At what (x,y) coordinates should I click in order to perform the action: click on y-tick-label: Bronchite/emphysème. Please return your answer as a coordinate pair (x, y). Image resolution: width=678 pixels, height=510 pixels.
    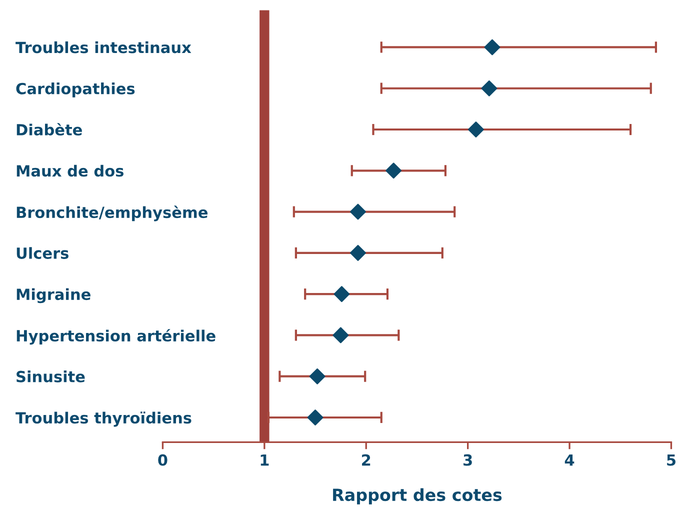
    Looking at the image, I should click on (112, 214).